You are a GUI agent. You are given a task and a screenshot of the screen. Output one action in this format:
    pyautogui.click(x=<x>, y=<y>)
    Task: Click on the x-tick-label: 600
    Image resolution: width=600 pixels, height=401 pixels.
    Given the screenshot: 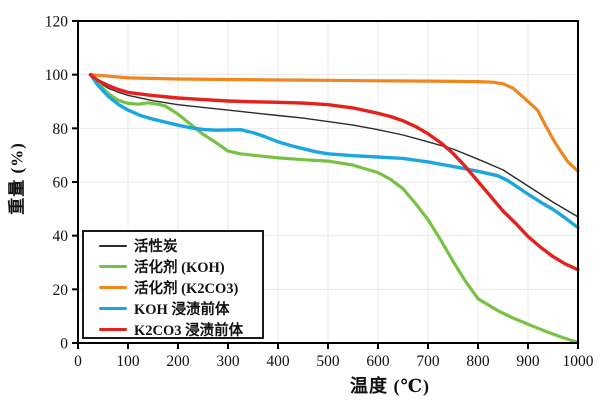 What is the action you would take?
    pyautogui.click(x=378, y=361)
    